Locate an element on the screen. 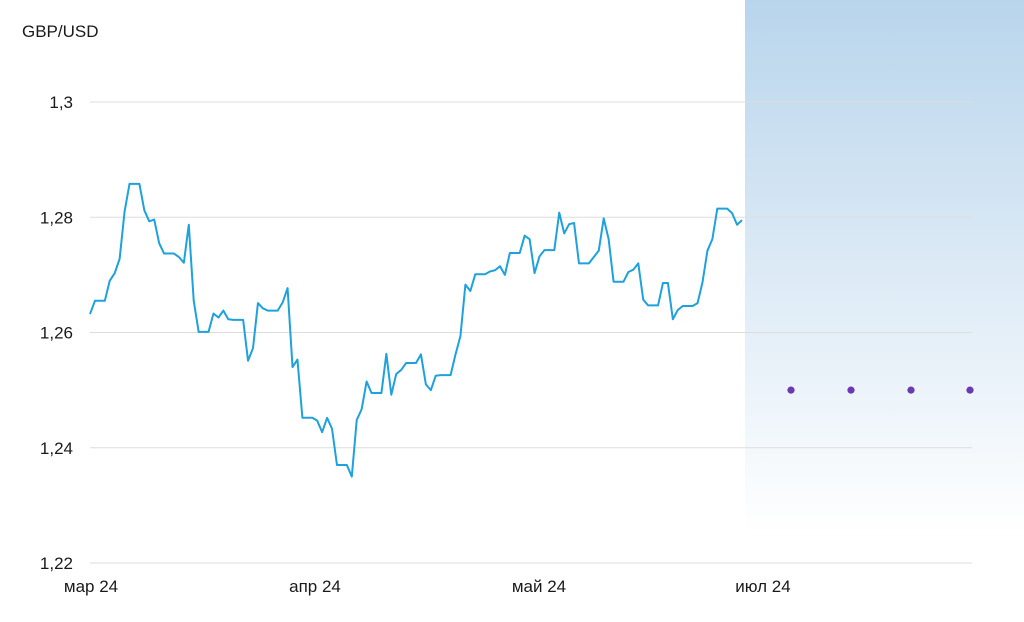 The image size is (1024, 622). y-tick-label: 1,28 is located at coordinates (56, 217).